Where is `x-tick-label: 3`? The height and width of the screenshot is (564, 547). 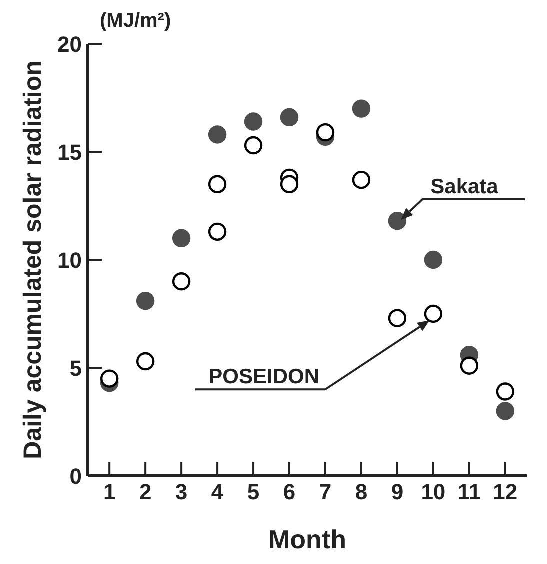 x-tick-label: 3 is located at coordinates (181, 492).